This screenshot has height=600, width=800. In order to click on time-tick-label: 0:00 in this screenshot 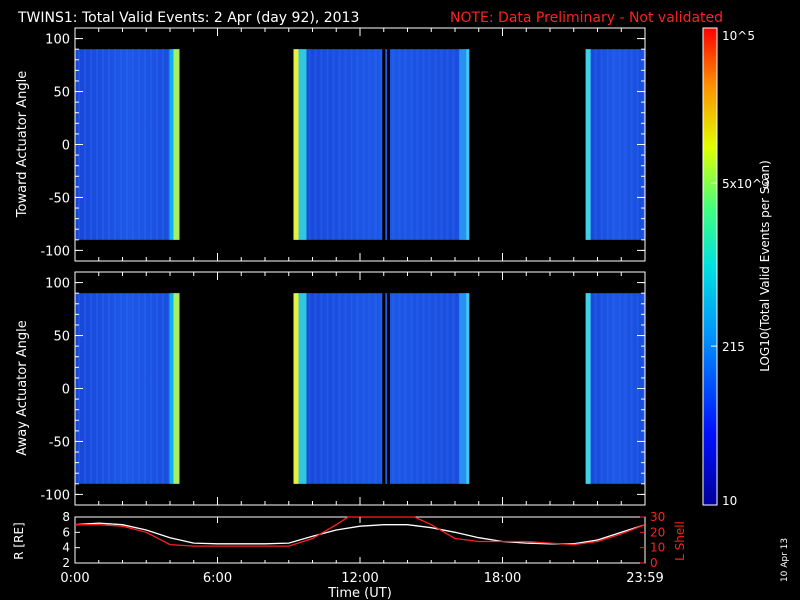, I will do `click(74, 578)`.